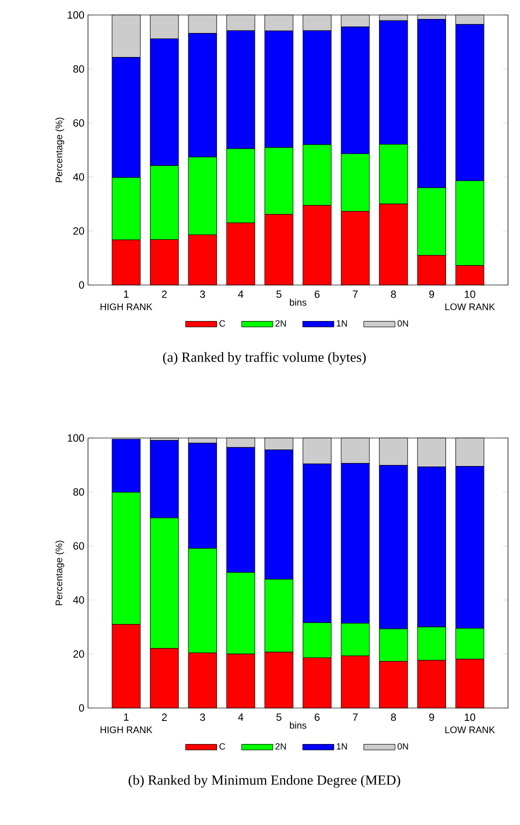 The image size is (520, 825). Describe the element at coordinates (264, 358) in the screenshot. I see `text: (a) Ranked by traffic volume (bytes)` at that location.